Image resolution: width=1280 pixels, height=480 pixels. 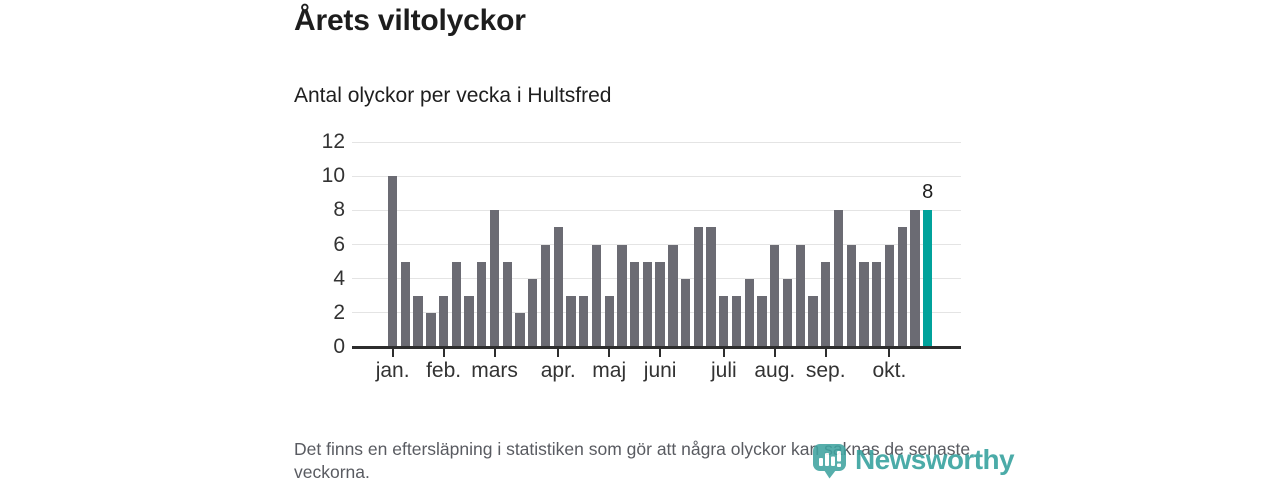 What do you see at coordinates (825, 370) in the screenshot?
I see `x-tick-label-sep: sep.` at bounding box center [825, 370].